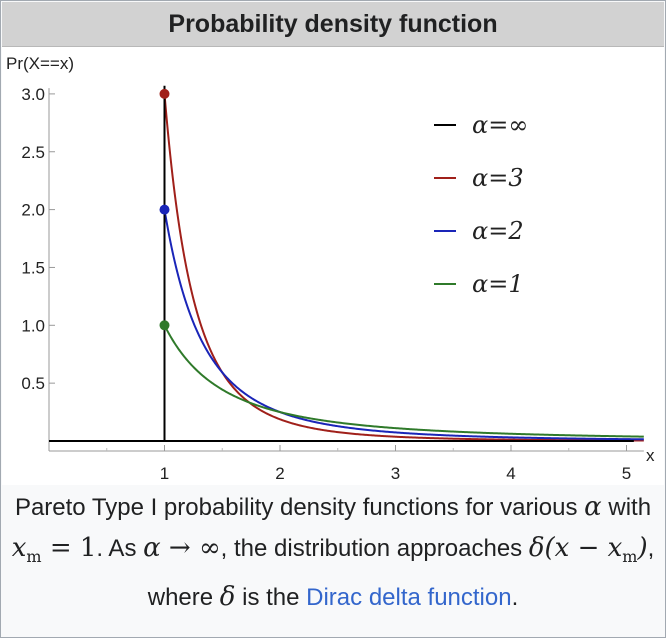 Image resolution: width=666 pixels, height=638 pixels. I want to click on caption-delta-symbol: δ, so click(227, 596).